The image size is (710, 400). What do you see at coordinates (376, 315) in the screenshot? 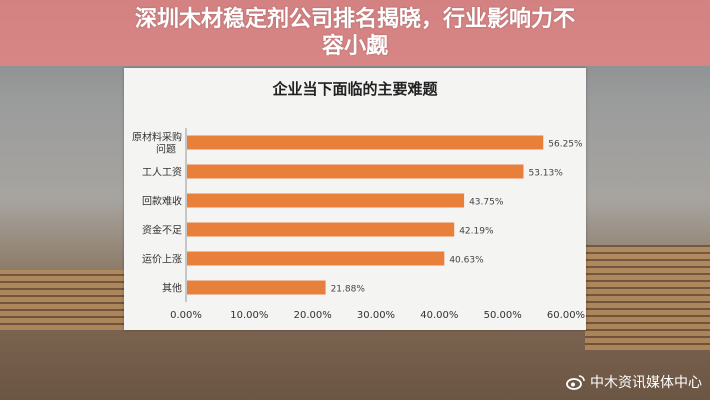
I see `x-tick-label: 30.00%` at bounding box center [376, 315].